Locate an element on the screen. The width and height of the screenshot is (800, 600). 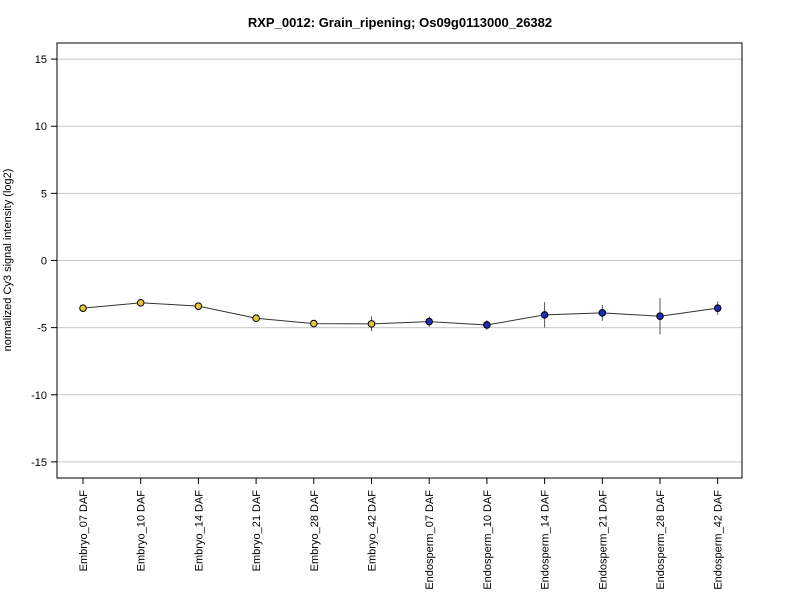
y-tick-label: -15 is located at coordinates (39, 463).